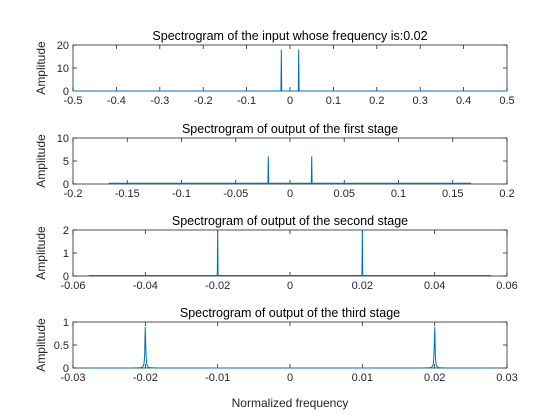  What do you see at coordinates (290, 129) in the screenshot?
I see `chart-title: Spectrogram of output of the first stage` at bounding box center [290, 129].